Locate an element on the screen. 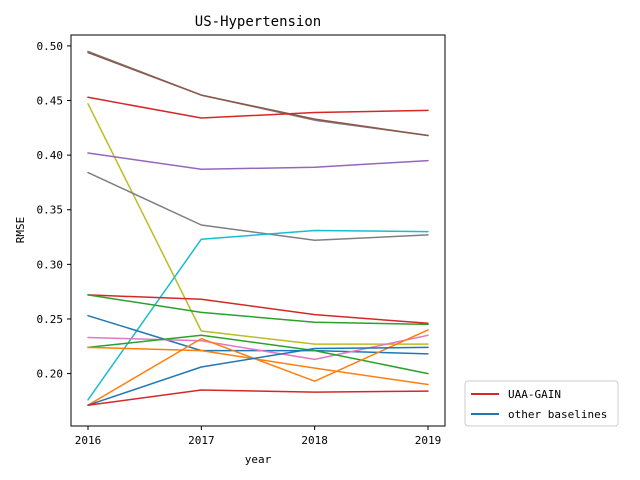 Image resolution: width=640 pixels, height=480 pixels. legend: UAA-GAIN other baselines is located at coordinates (541, 403).